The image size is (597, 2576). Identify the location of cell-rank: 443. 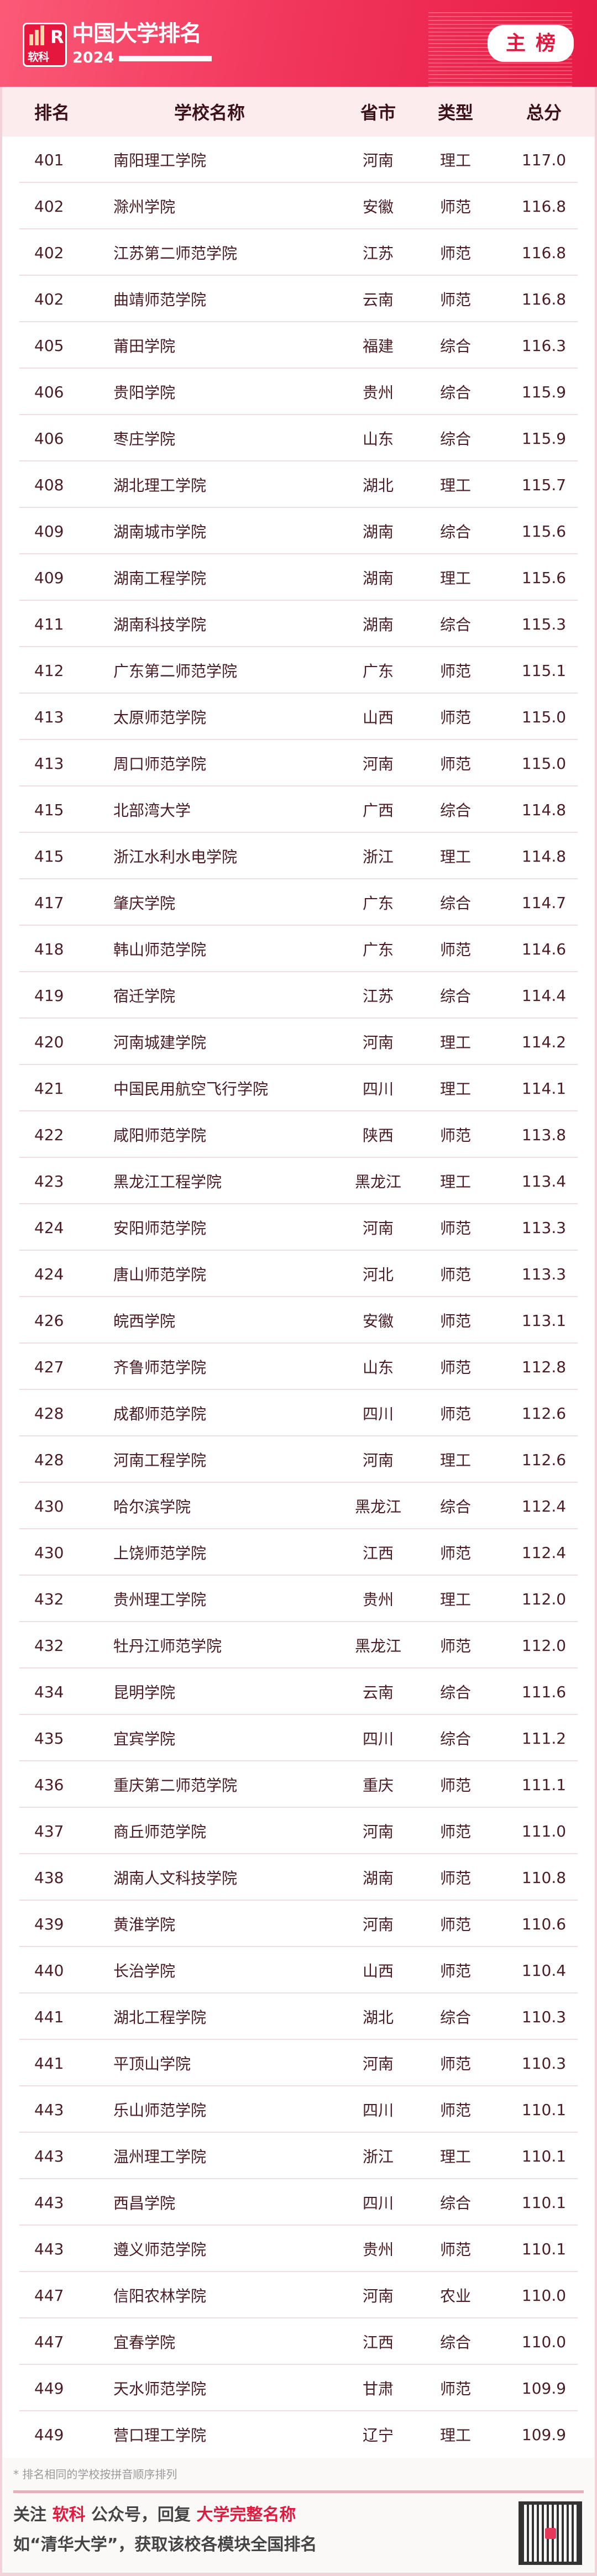
(49, 2248).